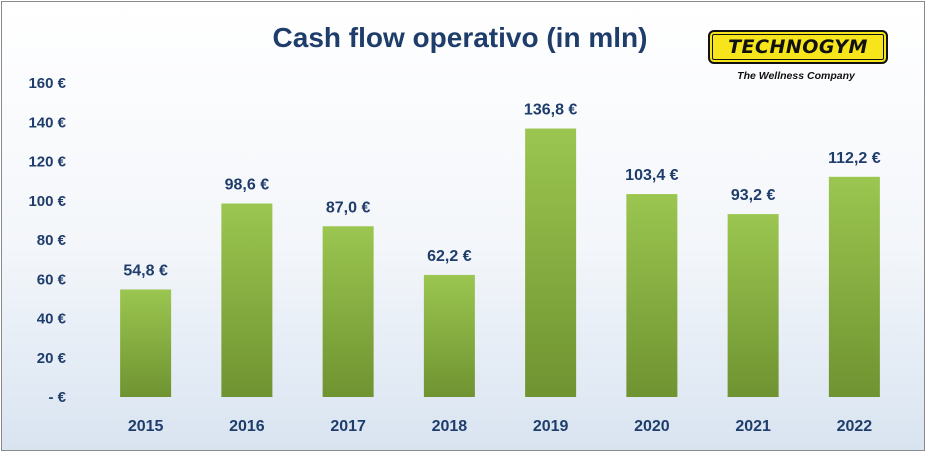 This screenshot has width=926, height=452. What do you see at coordinates (52, 279) in the screenshot?
I see `y-tick-label: 60 €` at bounding box center [52, 279].